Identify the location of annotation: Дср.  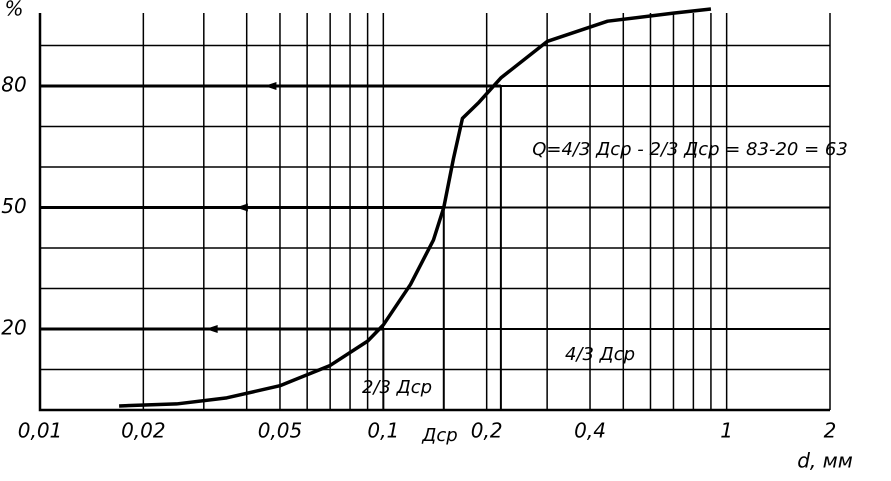
(439, 435).